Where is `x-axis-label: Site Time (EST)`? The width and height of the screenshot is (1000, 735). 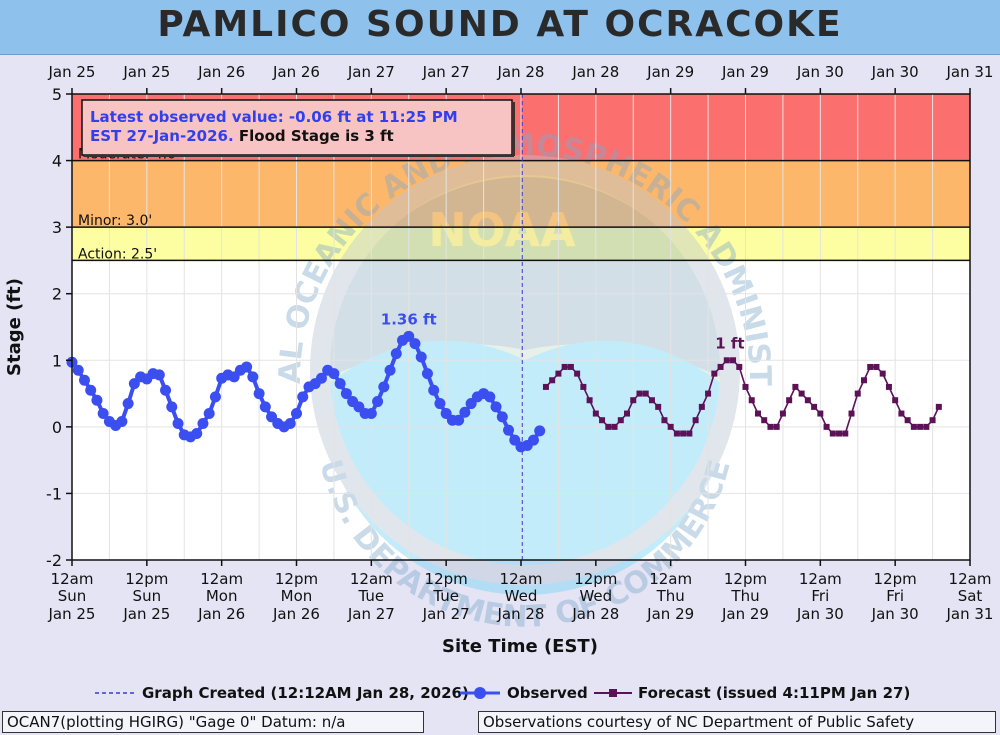
x-axis-label: Site Time (EST) is located at coordinates (520, 646).